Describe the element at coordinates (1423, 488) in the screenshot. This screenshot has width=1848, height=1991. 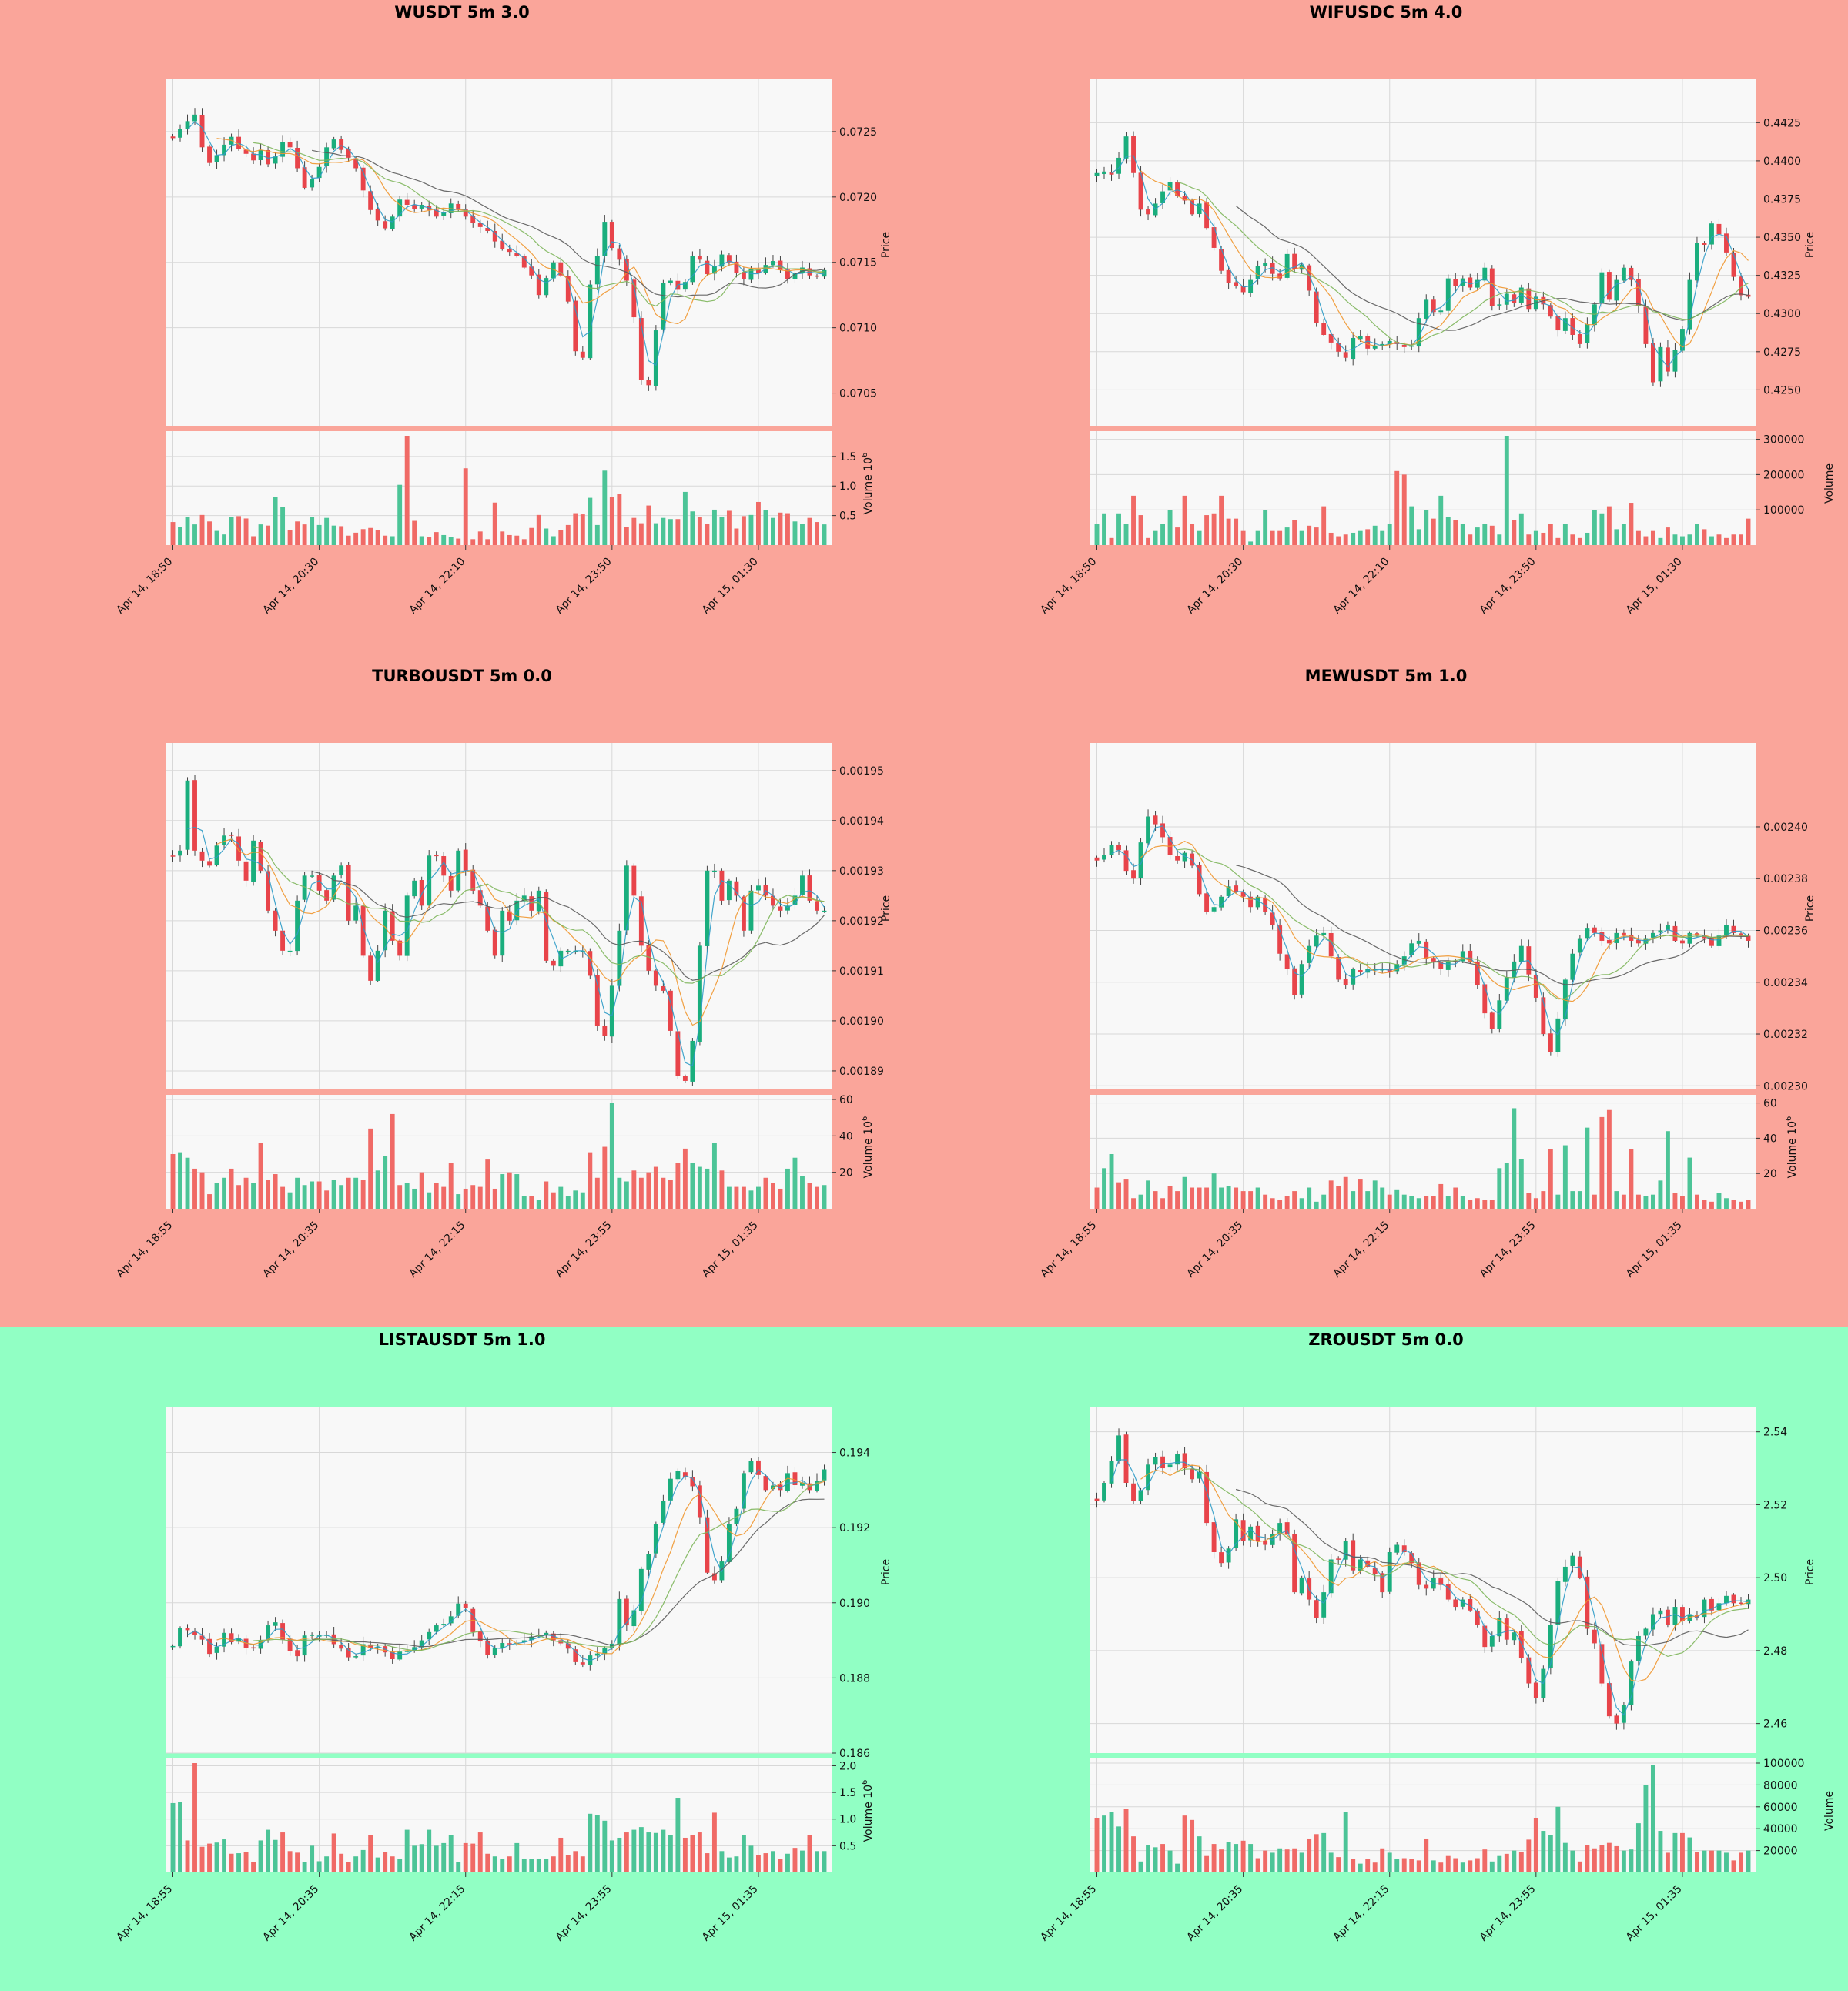
I see `volume-panel` at that location.